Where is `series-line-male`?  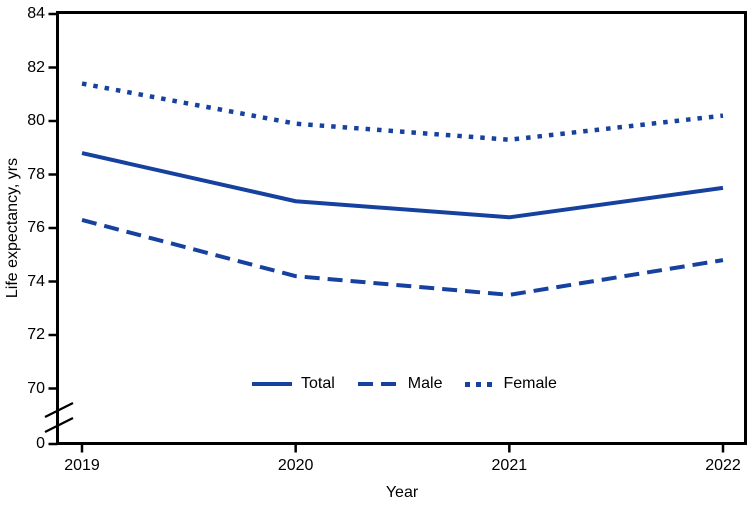
series-line-male is located at coordinates (402, 257).